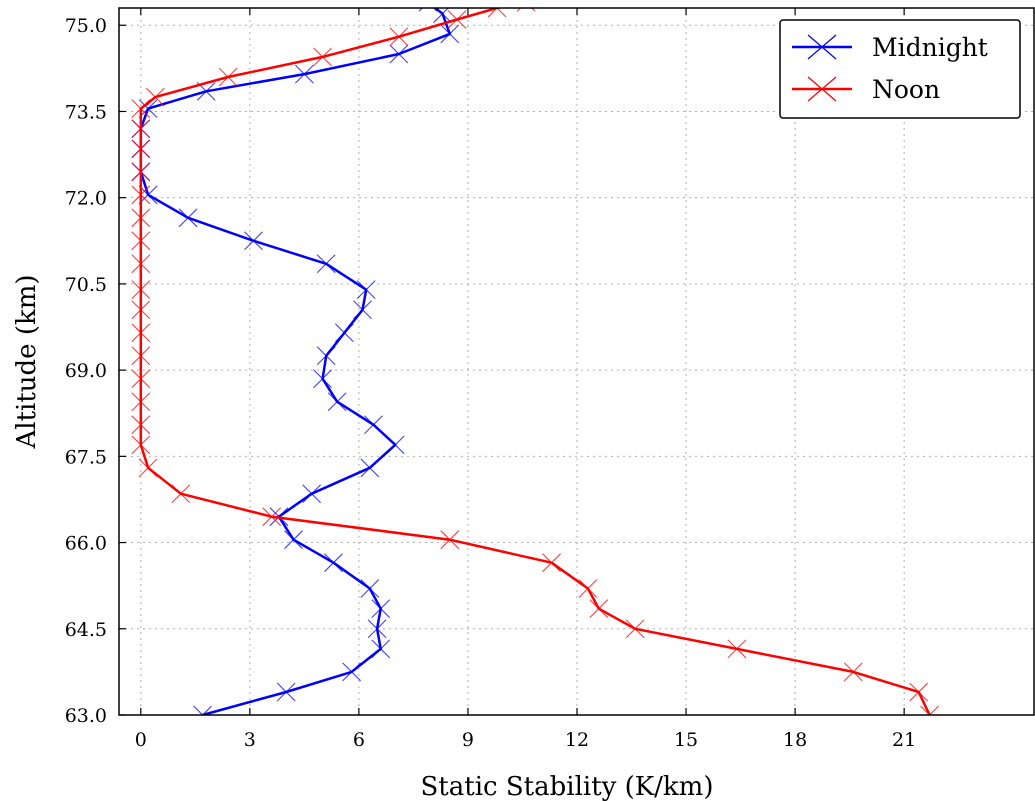  I want to click on legend: Midnight Noon, so click(900, 69).